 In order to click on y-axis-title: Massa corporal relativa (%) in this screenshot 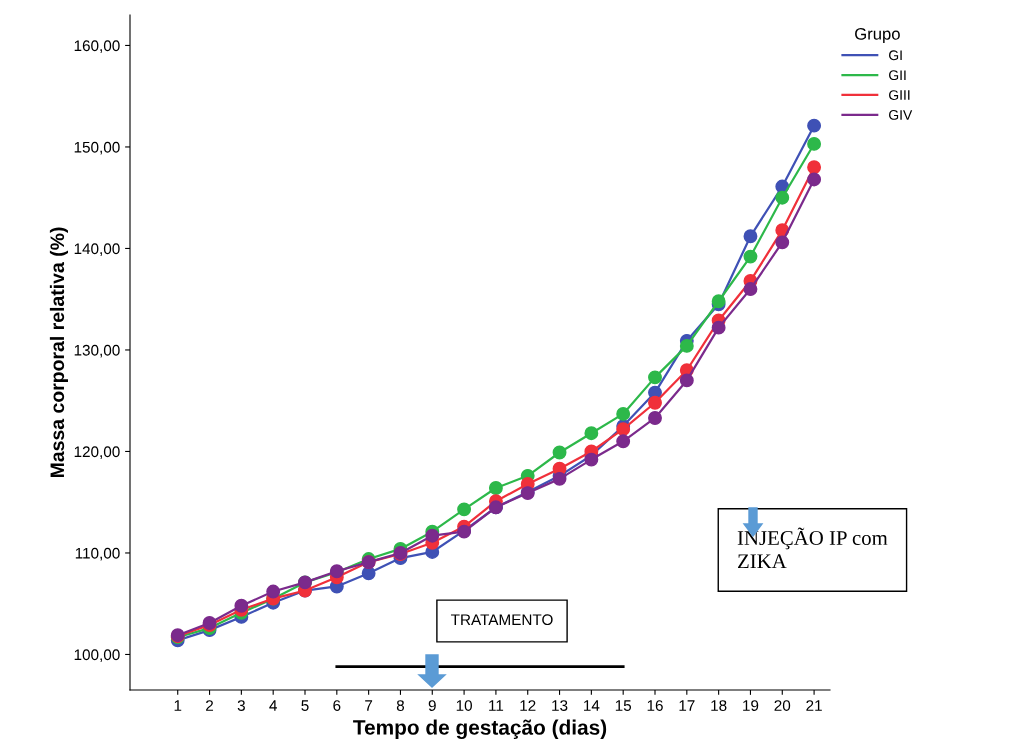, I will do `click(58, 352)`.